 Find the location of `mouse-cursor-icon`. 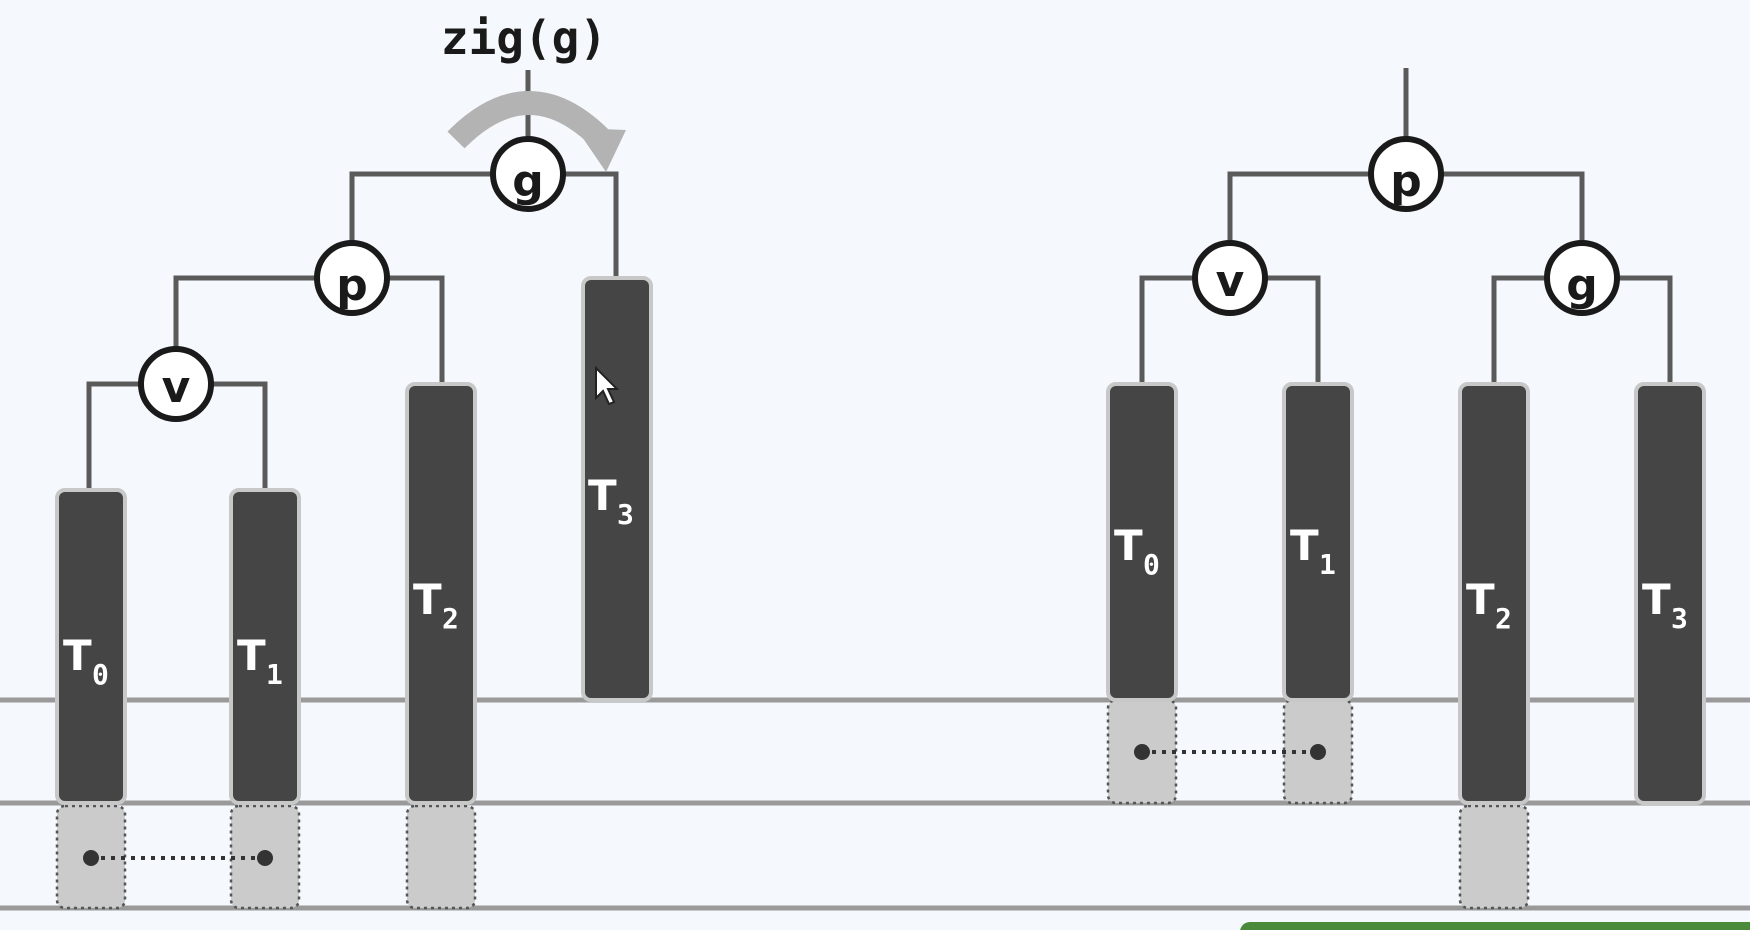

mouse-cursor-icon is located at coordinates (607, 385).